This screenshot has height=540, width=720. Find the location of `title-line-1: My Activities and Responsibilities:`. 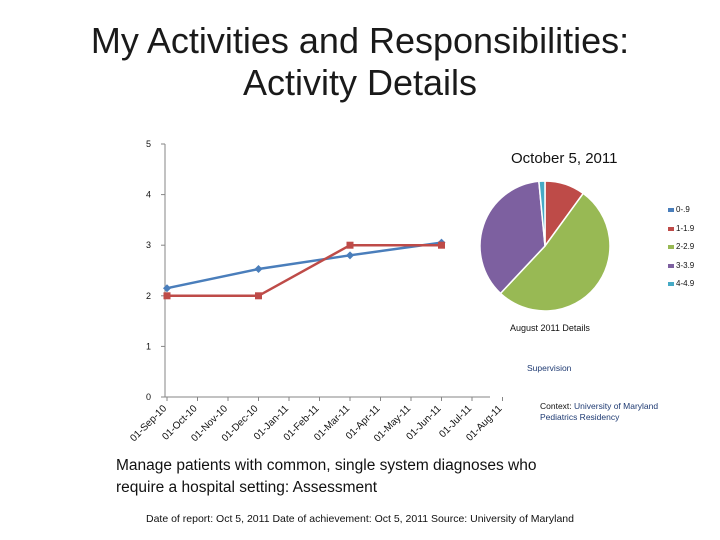

title-line-1: My Activities and Responsibilities: is located at coordinates (360, 40).